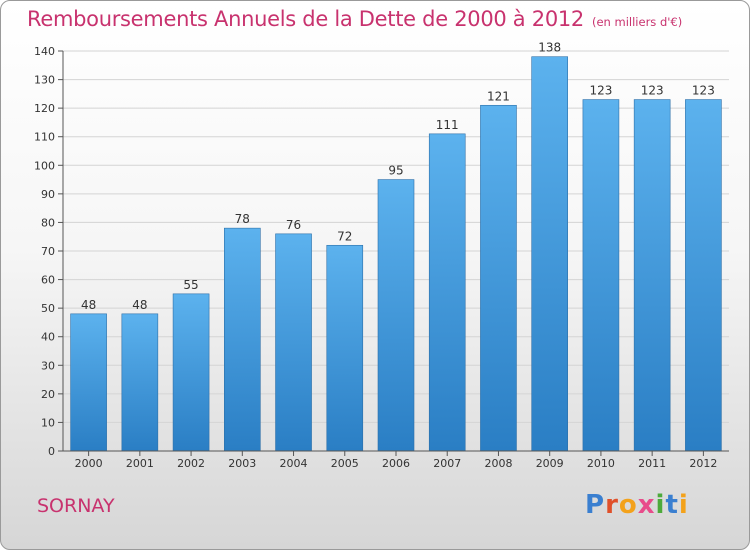 This screenshot has width=750, height=550. What do you see at coordinates (293, 342) in the screenshot?
I see `bar-2004` at bounding box center [293, 342].